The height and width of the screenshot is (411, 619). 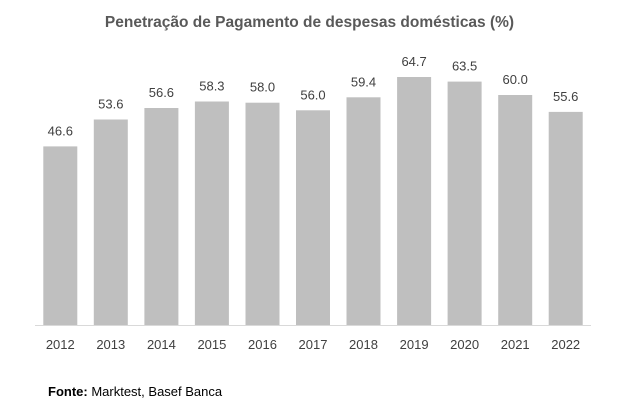 What do you see at coordinates (515, 79) in the screenshot?
I see `data-label-2021: 60.0` at bounding box center [515, 79].